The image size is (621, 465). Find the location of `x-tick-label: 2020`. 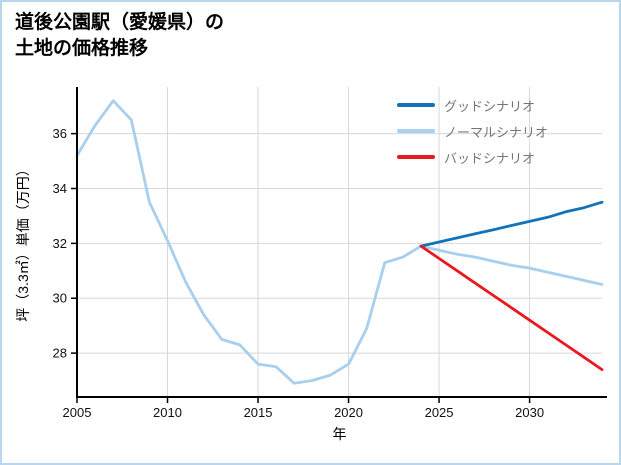

x-tick-label: 2020 is located at coordinates (348, 412).